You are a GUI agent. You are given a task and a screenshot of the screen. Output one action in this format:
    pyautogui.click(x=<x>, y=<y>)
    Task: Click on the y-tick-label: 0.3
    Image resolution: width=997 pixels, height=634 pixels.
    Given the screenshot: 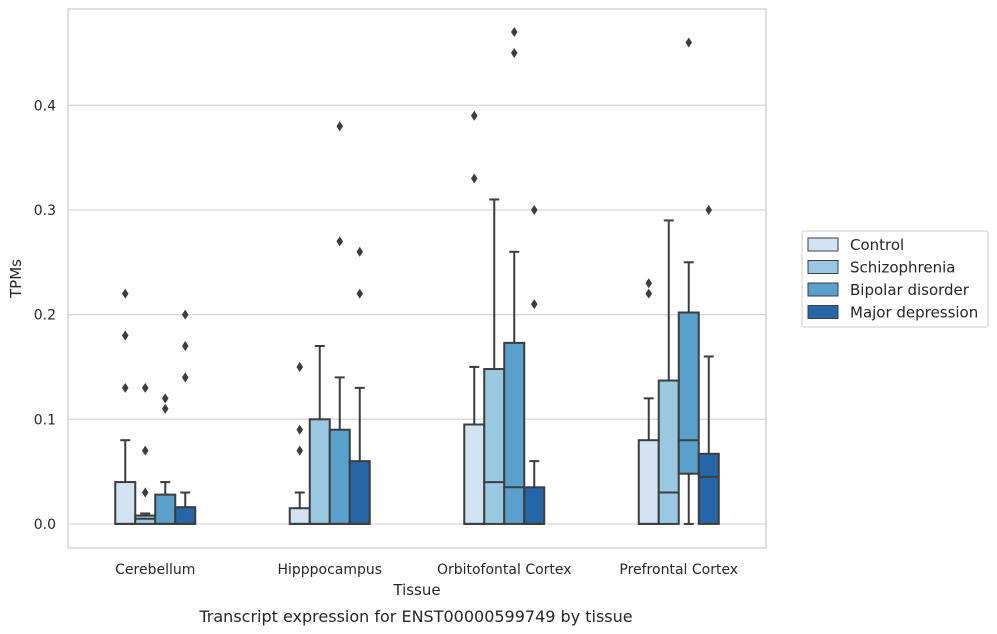 What is the action you would take?
    pyautogui.click(x=45, y=211)
    